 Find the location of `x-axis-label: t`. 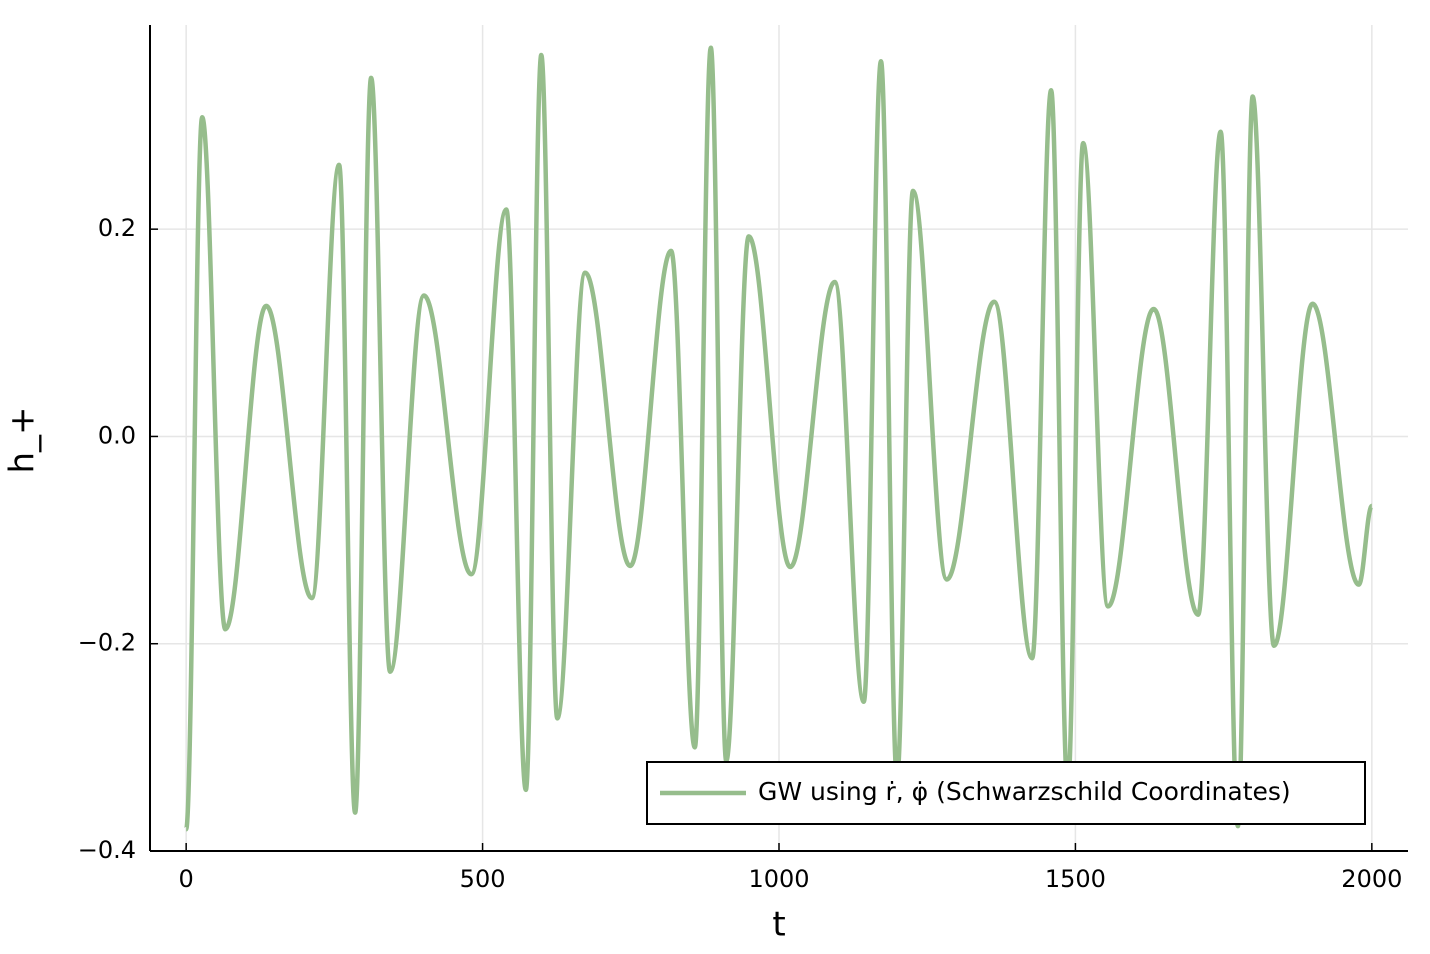

x-axis-label: t is located at coordinates (778, 925).